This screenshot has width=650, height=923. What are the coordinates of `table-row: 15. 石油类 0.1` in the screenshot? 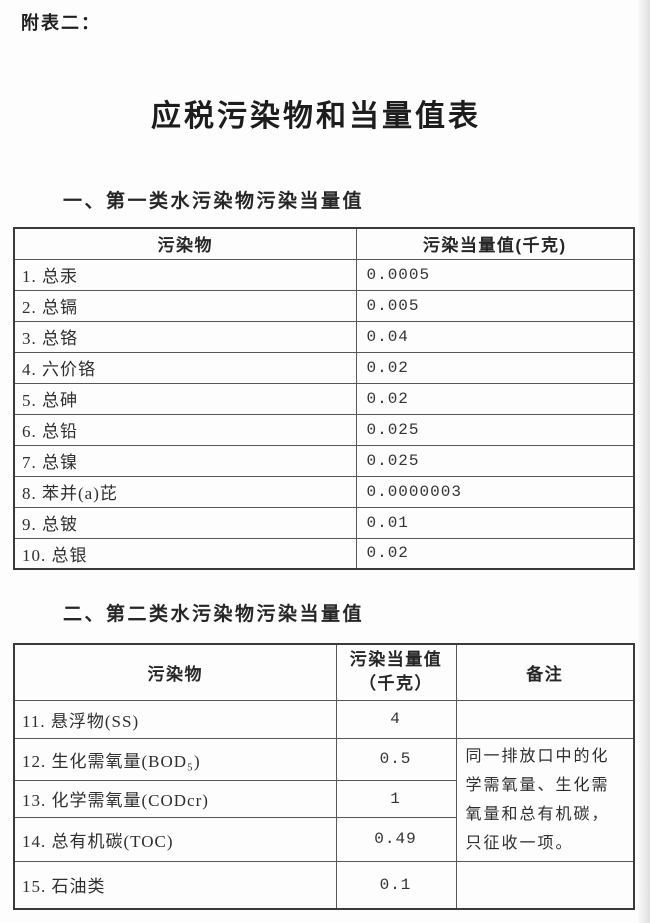 It's located at (324, 885).